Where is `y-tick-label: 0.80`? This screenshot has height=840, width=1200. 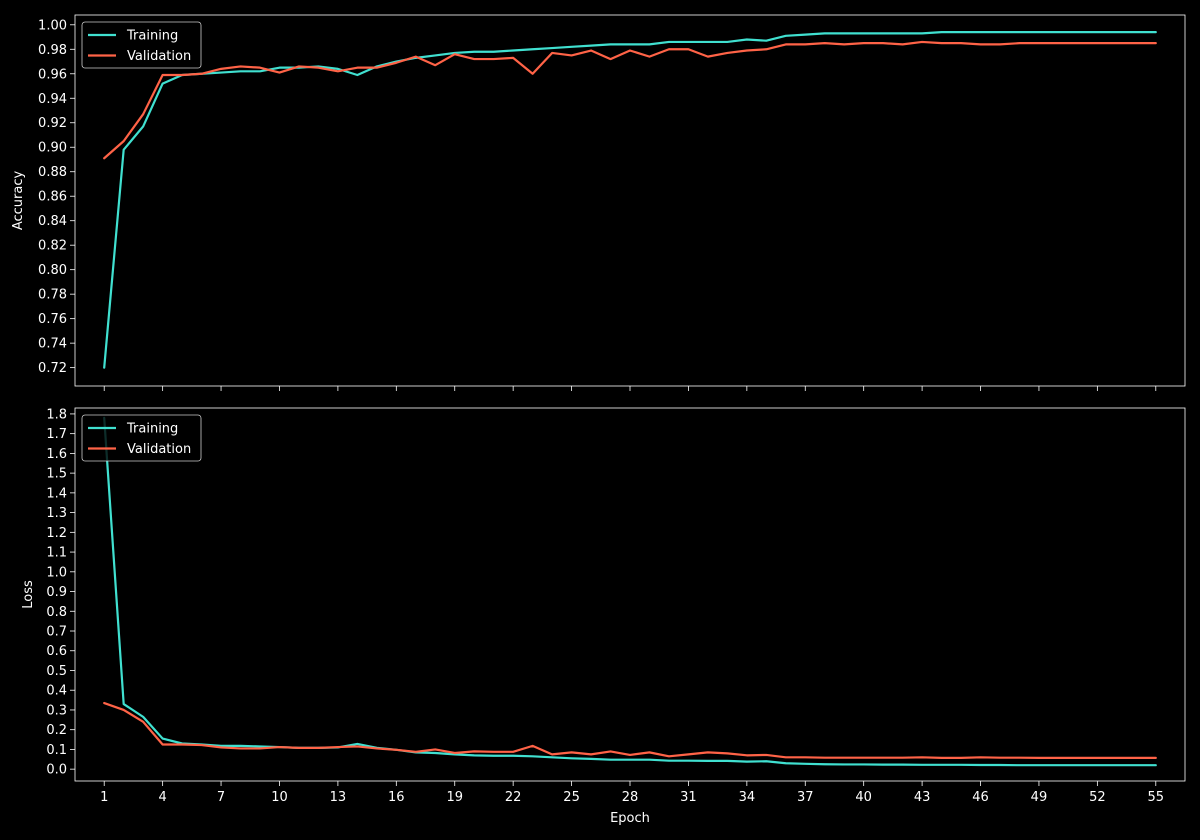 y-tick-label: 0.80 is located at coordinates (52, 270).